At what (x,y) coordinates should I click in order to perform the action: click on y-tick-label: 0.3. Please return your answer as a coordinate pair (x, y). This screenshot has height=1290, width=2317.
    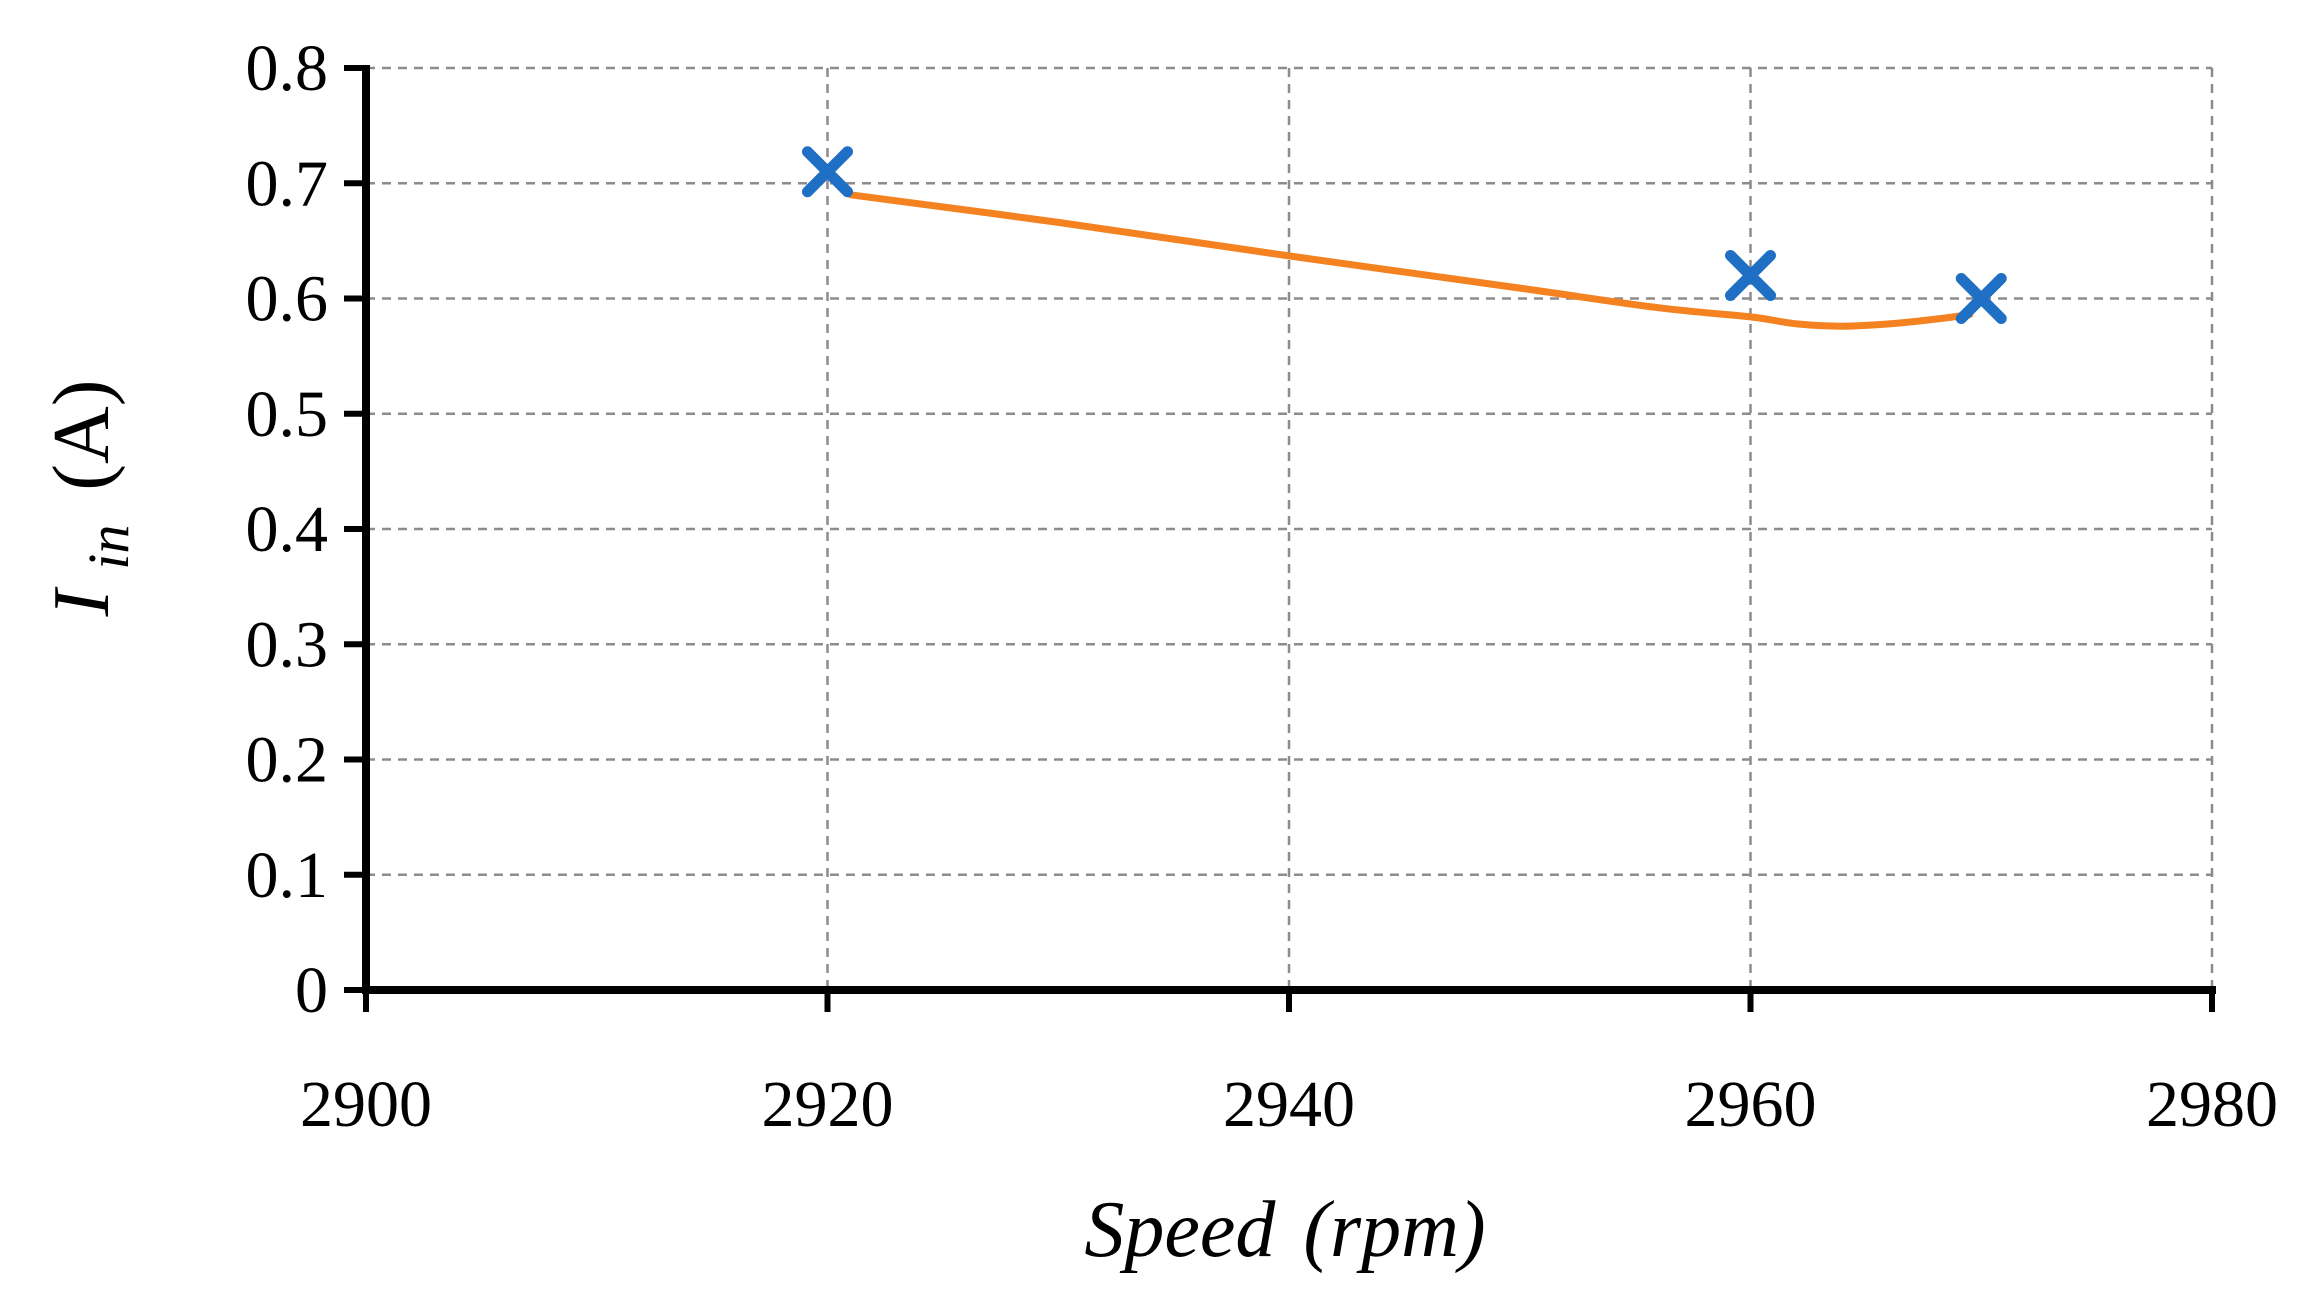
    Looking at the image, I should click on (287, 644).